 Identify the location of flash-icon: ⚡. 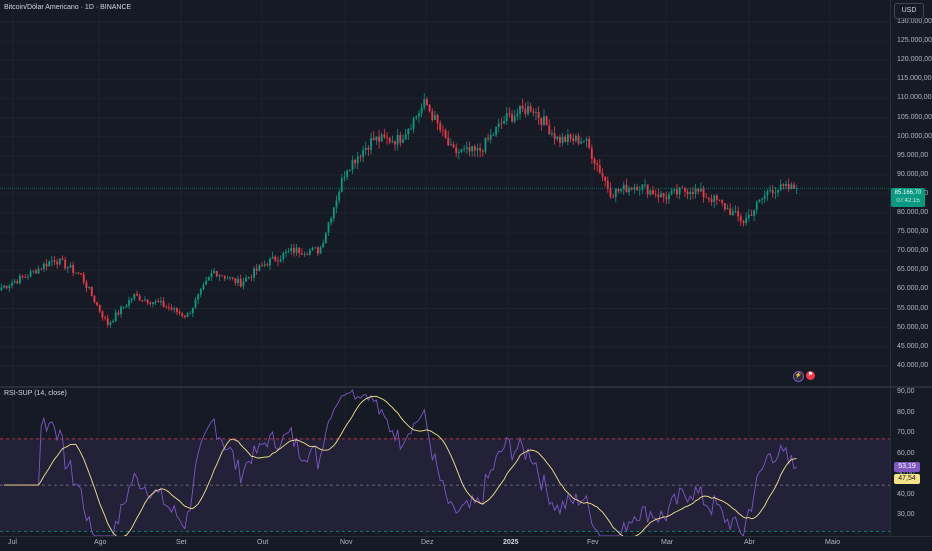
(798, 376).